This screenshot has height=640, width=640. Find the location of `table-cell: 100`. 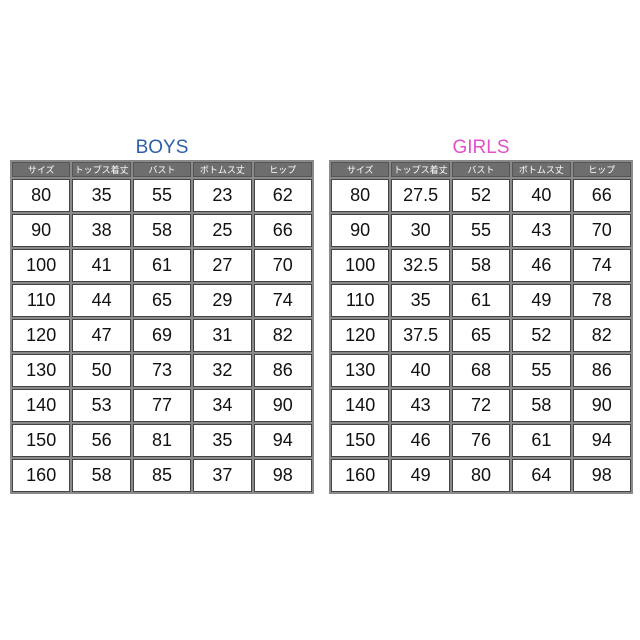

table-cell: 100 is located at coordinates (360, 265).